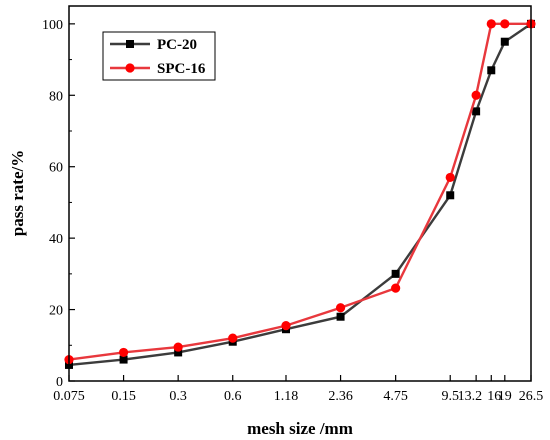 The width and height of the screenshot is (550, 440). I want to click on y-tick-label: 40, so click(56, 239).